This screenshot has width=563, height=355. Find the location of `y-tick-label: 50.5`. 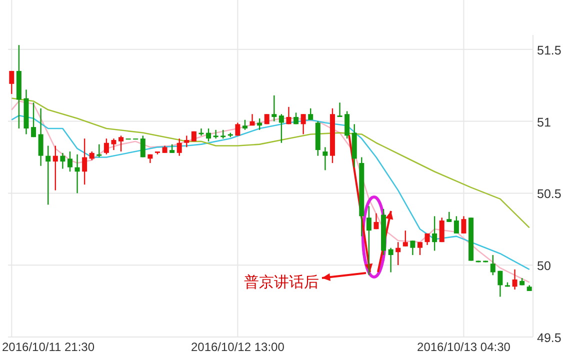

y-tick-label: 50.5 is located at coordinates (549, 194).